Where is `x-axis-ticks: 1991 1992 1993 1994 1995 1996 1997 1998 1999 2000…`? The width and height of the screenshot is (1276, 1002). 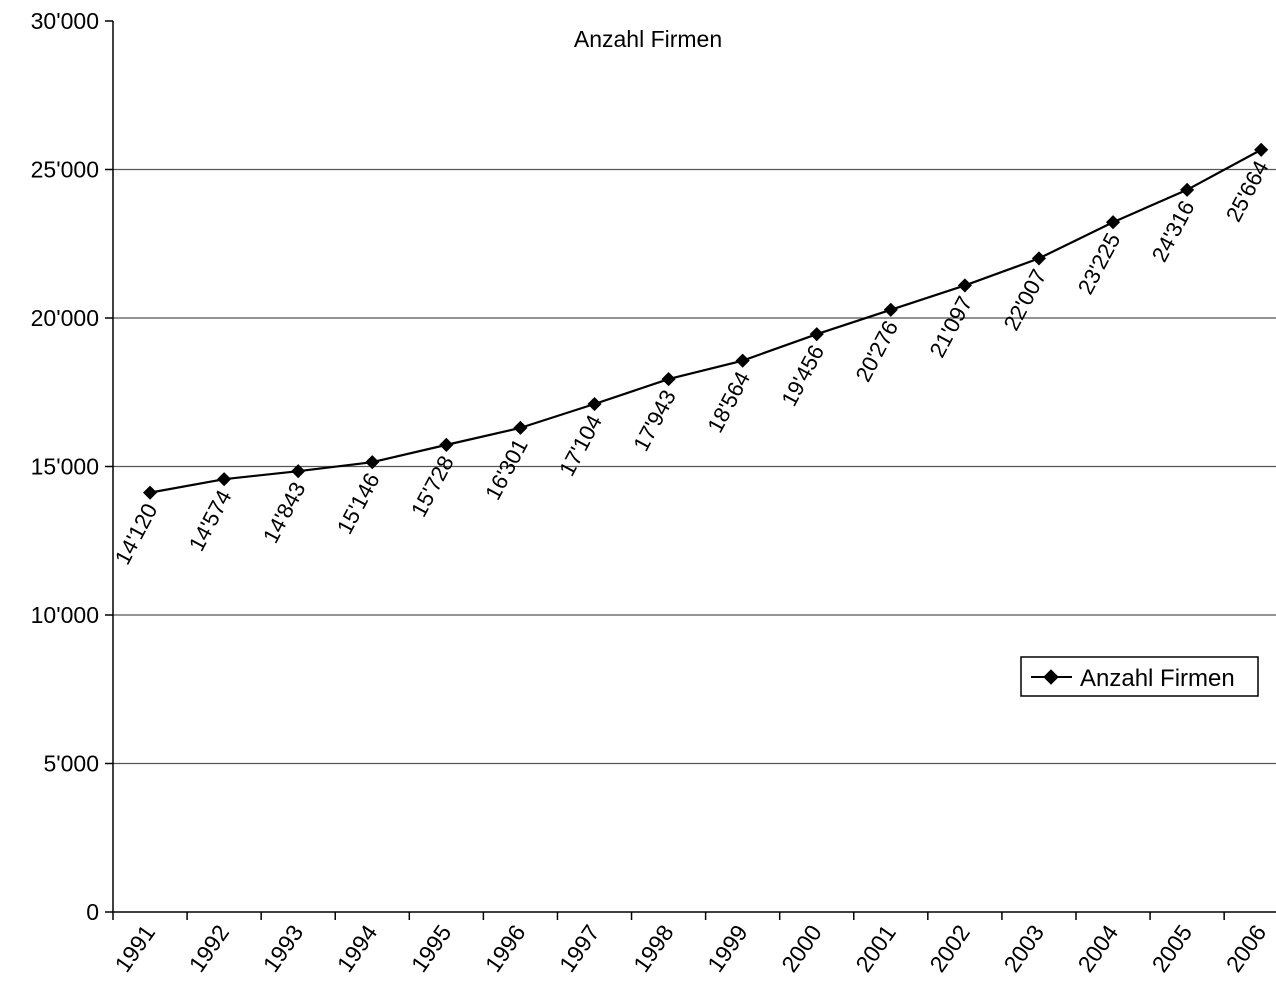 x-axis-ticks: 1991 1992 1993 1994 1995 1996 1997 1998 1999 2000… is located at coordinates (690, 944).